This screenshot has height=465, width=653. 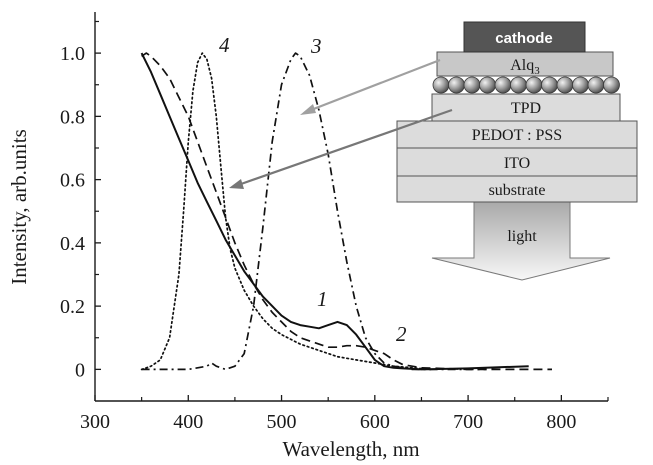 I want to click on curve-label-3: 3, so click(x=316, y=46).